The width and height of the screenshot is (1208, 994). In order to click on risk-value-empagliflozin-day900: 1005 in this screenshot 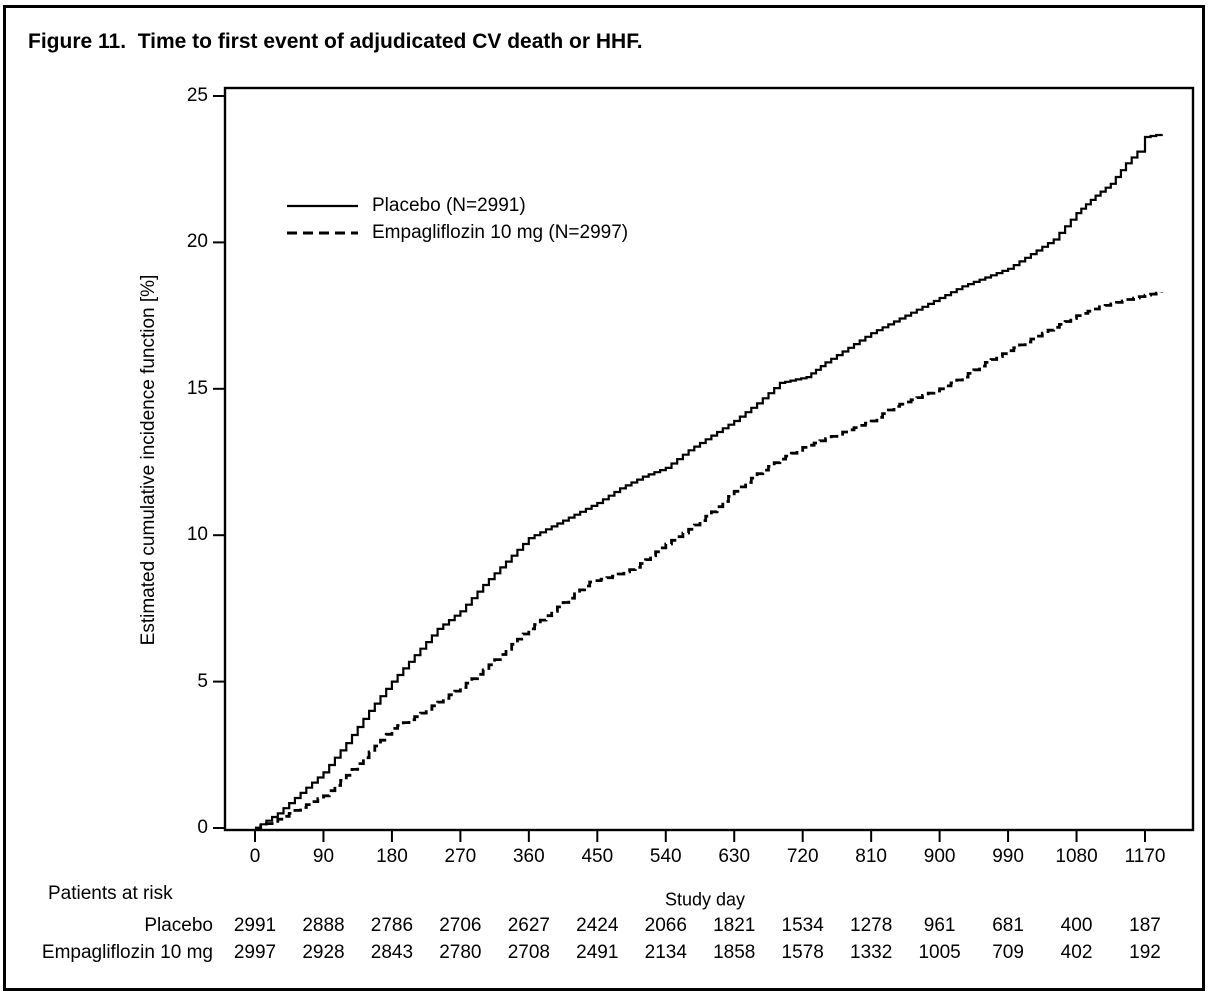, I will do `click(939, 952)`.